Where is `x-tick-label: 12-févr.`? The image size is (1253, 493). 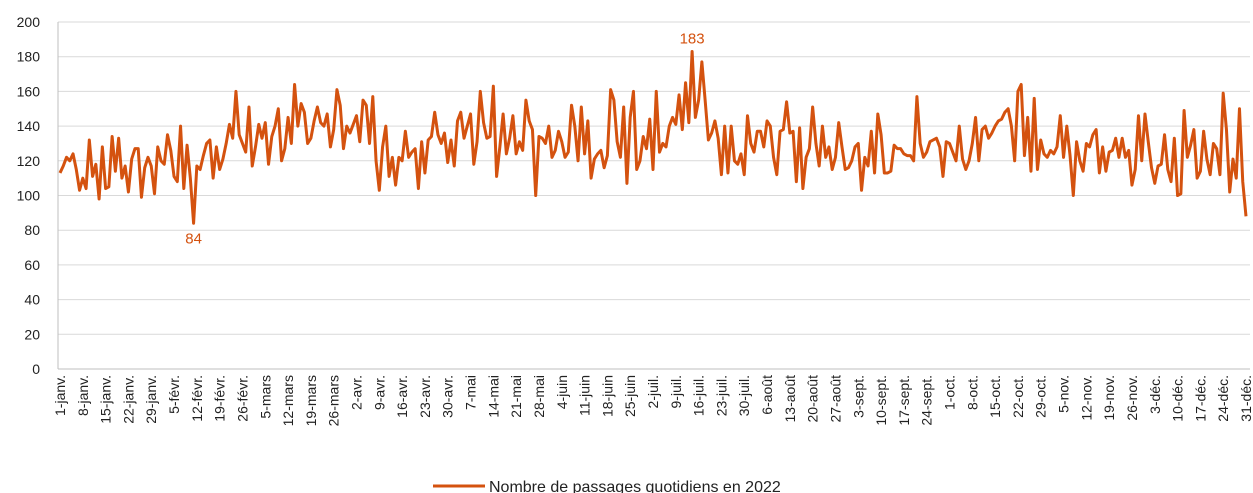
x-tick-label: 12-févr. is located at coordinates (197, 398).